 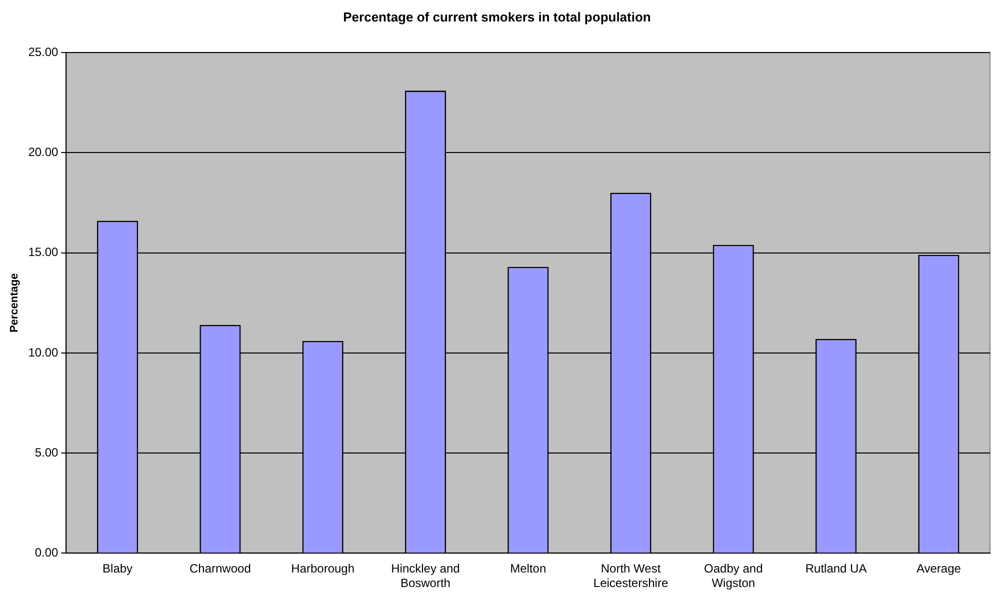 I want to click on x-tick-label: Hinckley and Bosworth, so click(x=425, y=576).